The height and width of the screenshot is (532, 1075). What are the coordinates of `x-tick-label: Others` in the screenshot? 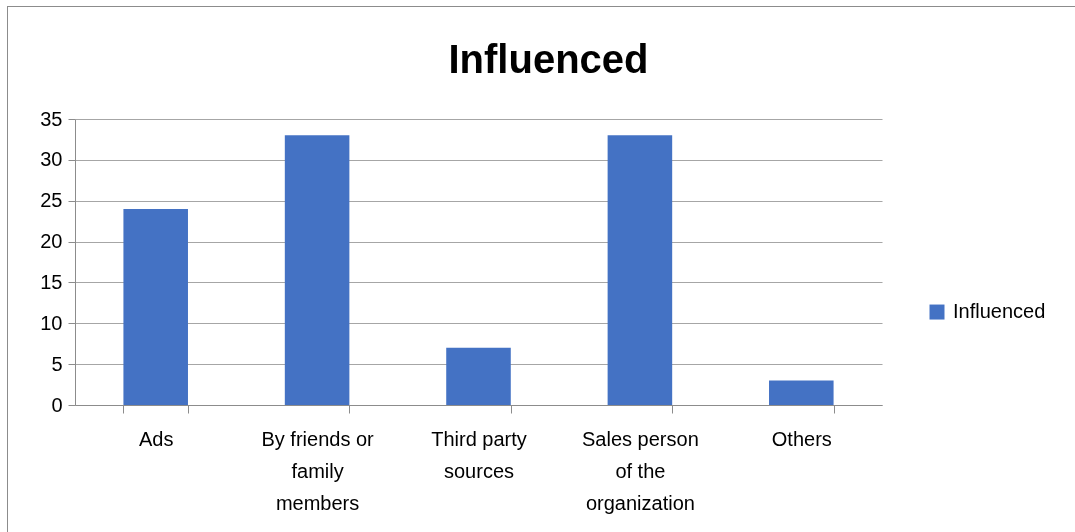 It's located at (801, 438).